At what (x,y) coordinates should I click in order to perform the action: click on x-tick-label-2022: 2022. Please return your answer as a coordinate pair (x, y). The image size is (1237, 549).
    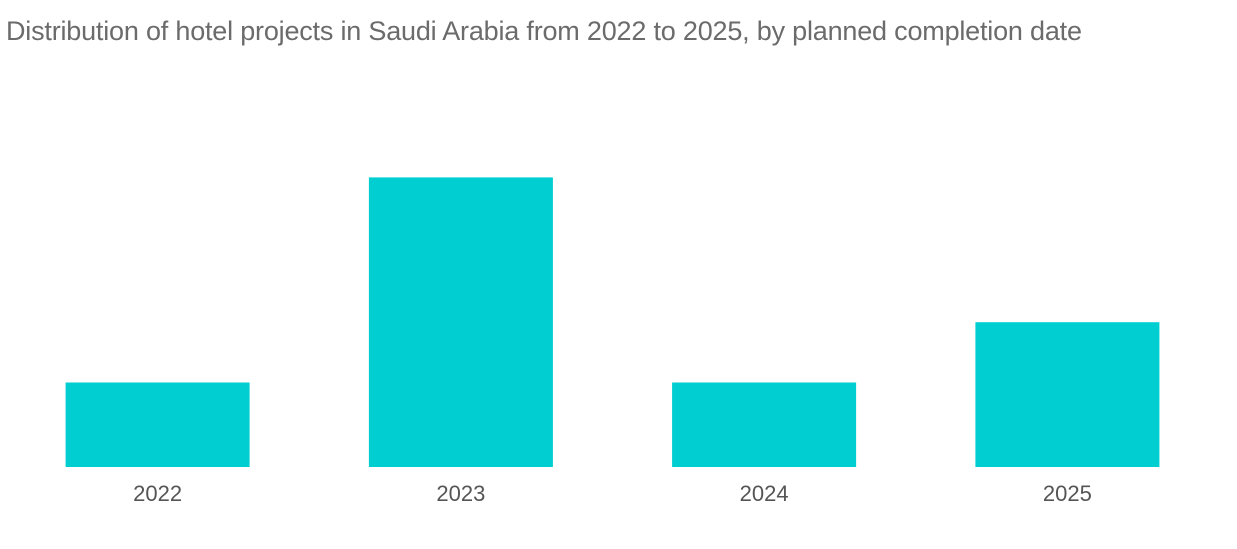
    Looking at the image, I should click on (157, 493).